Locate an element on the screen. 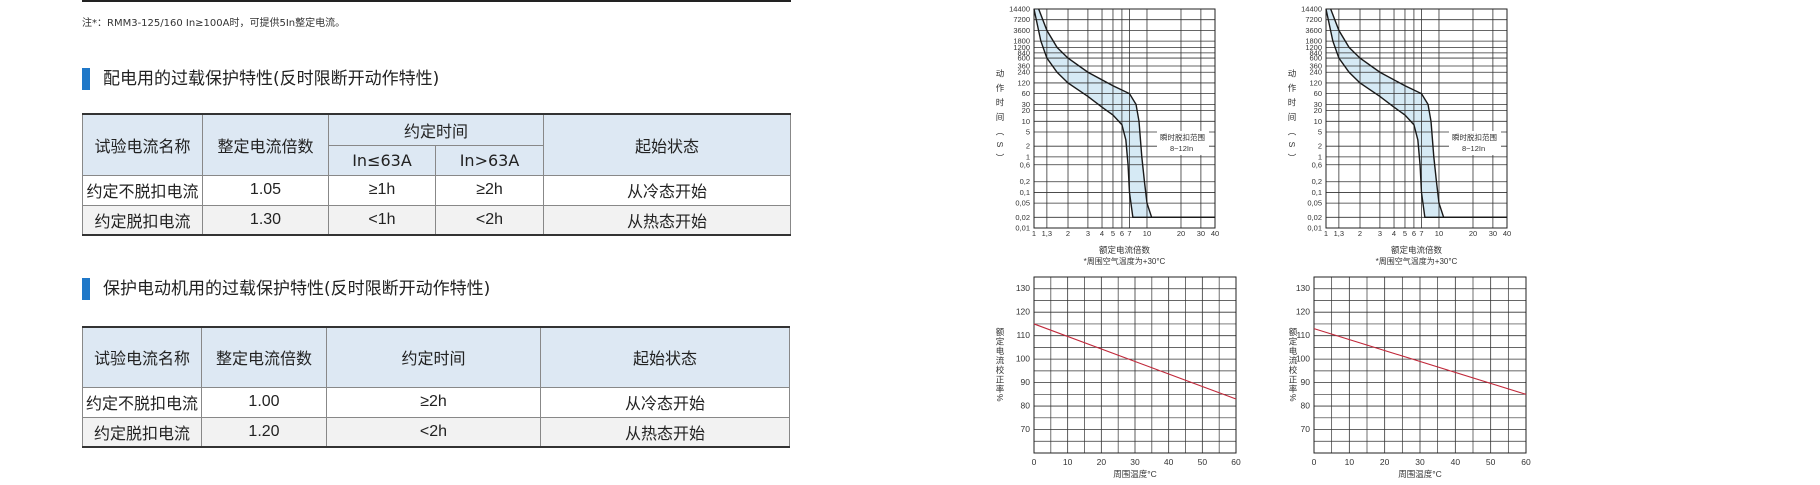 Image resolution: width=1820 pixels, height=485 pixels. cell: 1.20 is located at coordinates (264, 432).